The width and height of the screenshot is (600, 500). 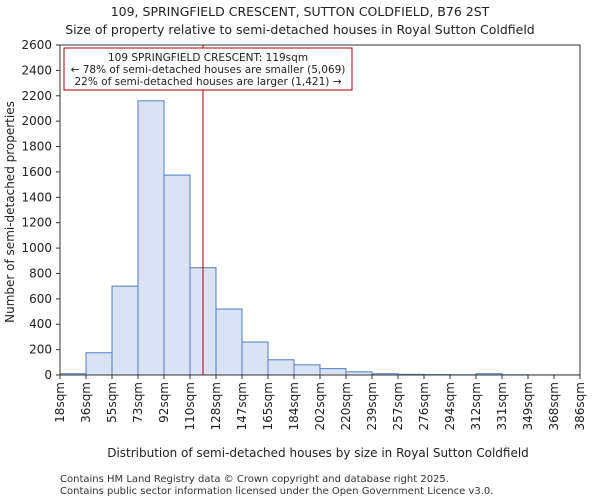 I want to click on y-tick-label: 2400, so click(x=36, y=70).